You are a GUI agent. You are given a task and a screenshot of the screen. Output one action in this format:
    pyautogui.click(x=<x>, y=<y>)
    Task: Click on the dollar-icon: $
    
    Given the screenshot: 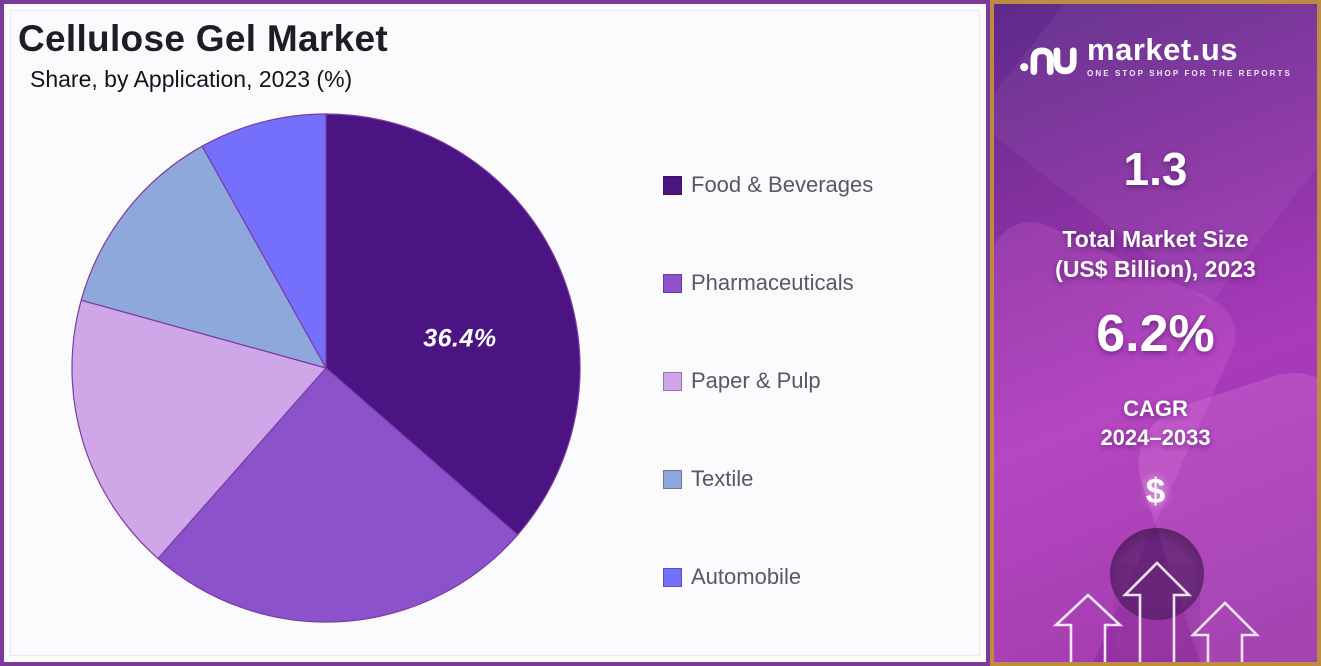 What is the action you would take?
    pyautogui.click(x=1155, y=491)
    